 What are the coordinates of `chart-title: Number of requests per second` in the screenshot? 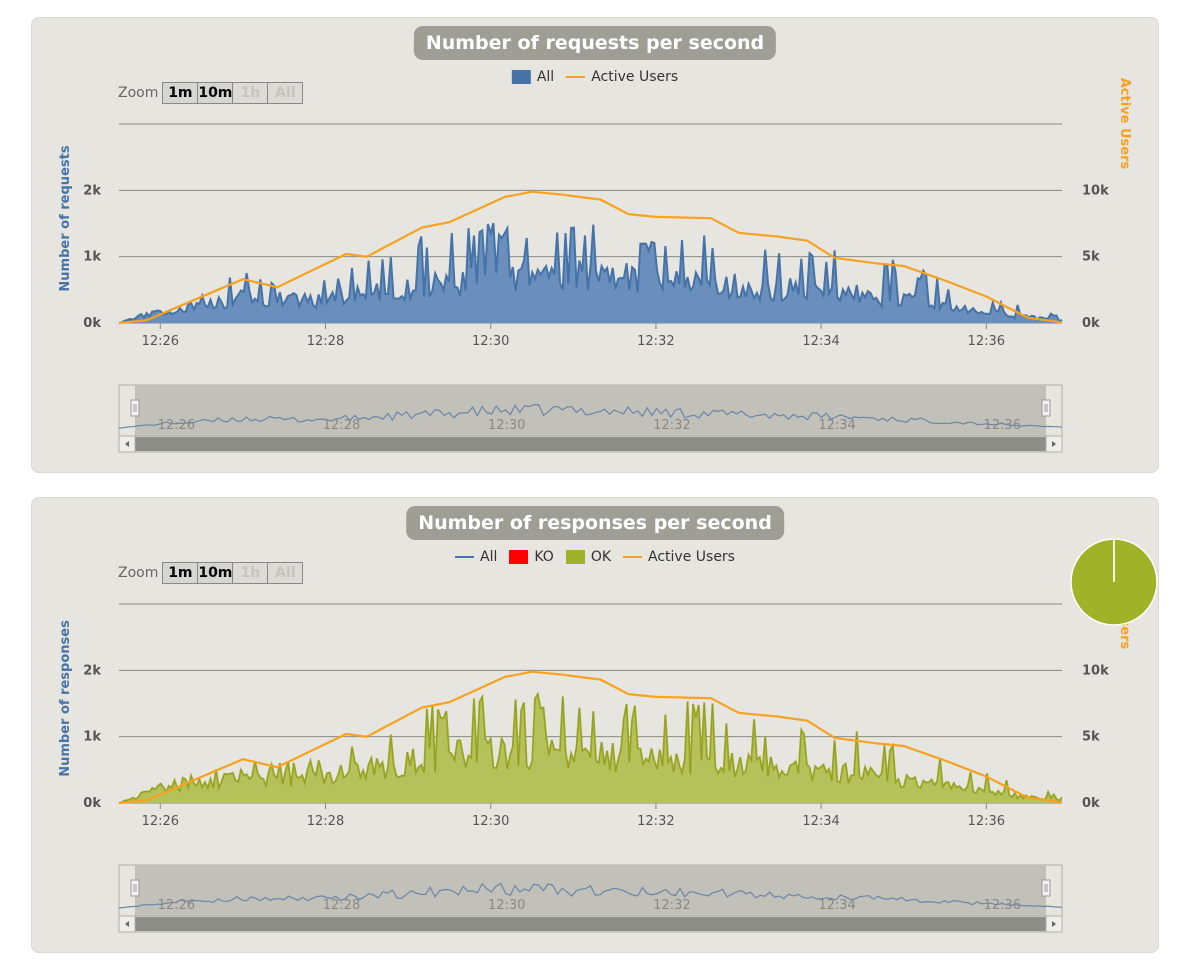 It's located at (595, 43).